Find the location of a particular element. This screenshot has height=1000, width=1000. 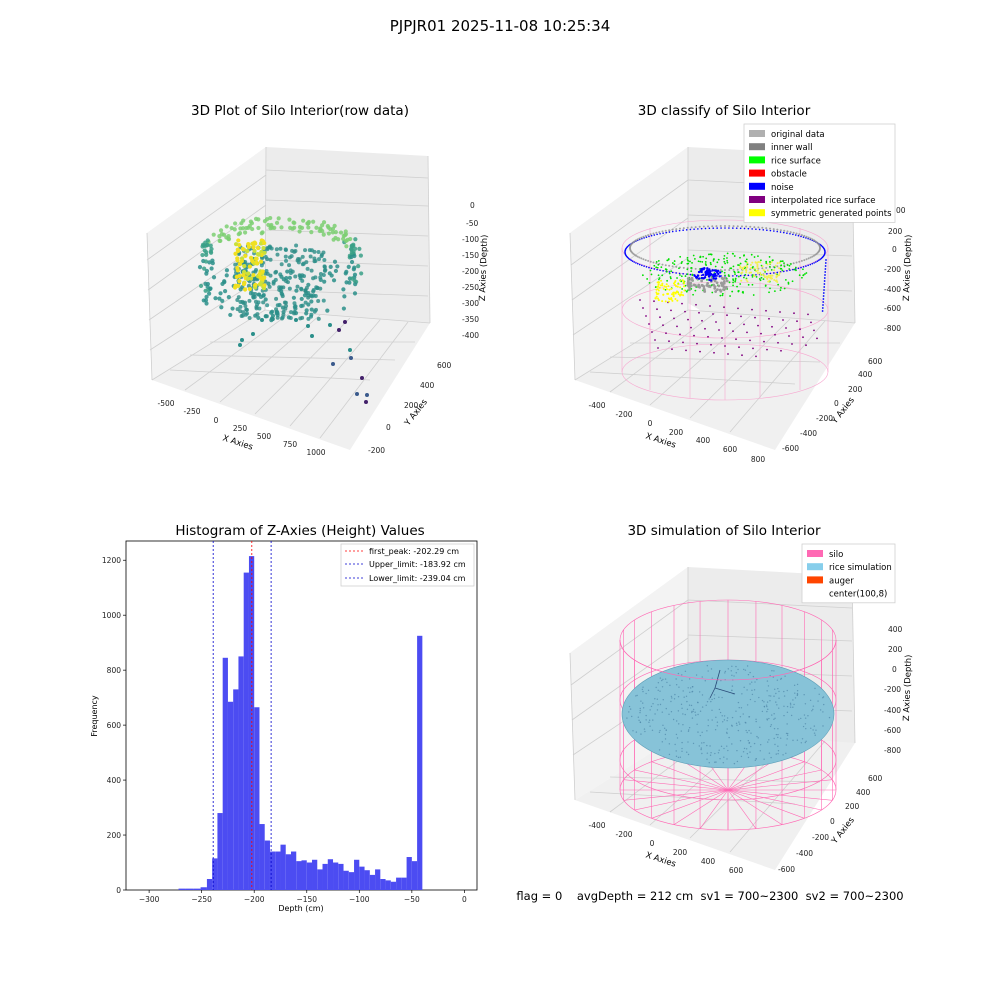

y-tick-label: 400 is located at coordinates (427, 385).